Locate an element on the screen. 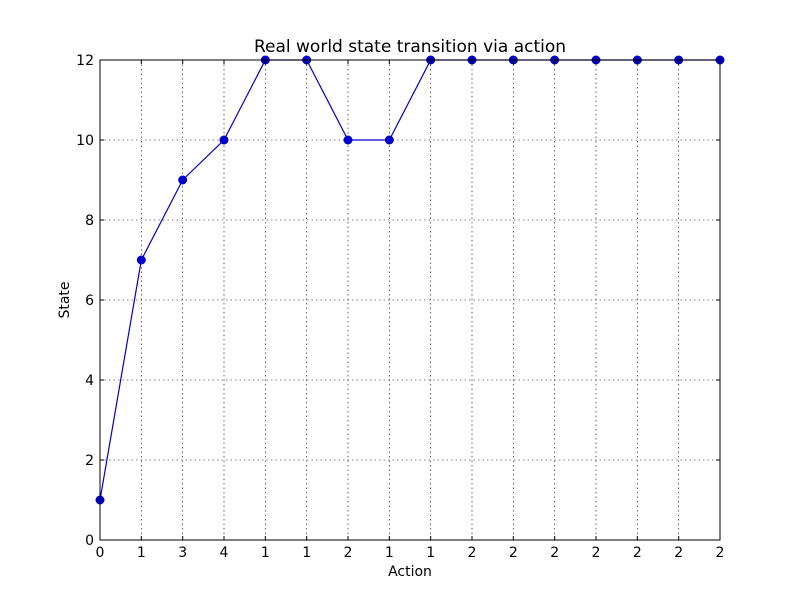 The height and width of the screenshot is (600, 800). y-tick-label: 10 is located at coordinates (85, 141).